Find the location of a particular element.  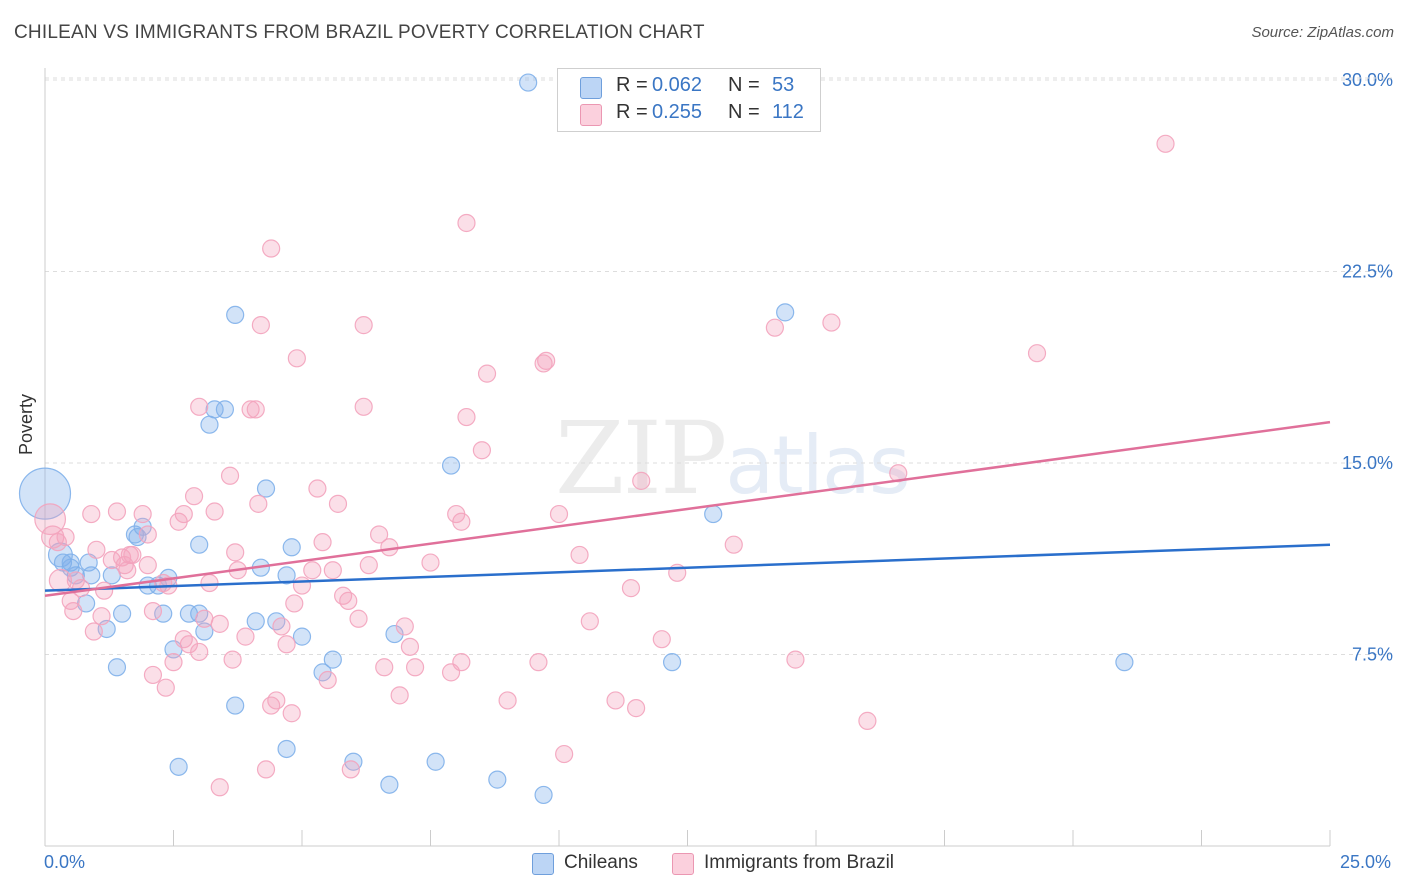

chart-source: Source: ZipAtlas.com is located at coordinates (1322, 32).